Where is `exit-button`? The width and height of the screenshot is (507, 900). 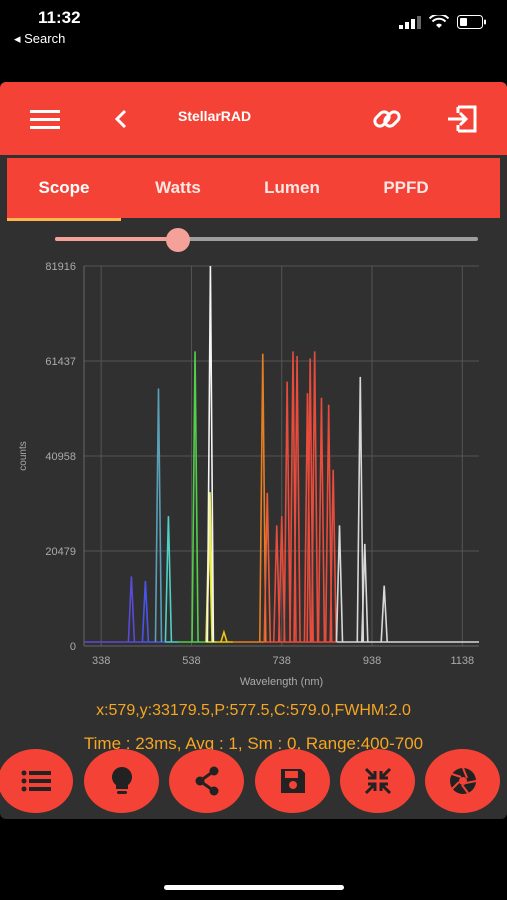 exit-button is located at coordinates (462, 118).